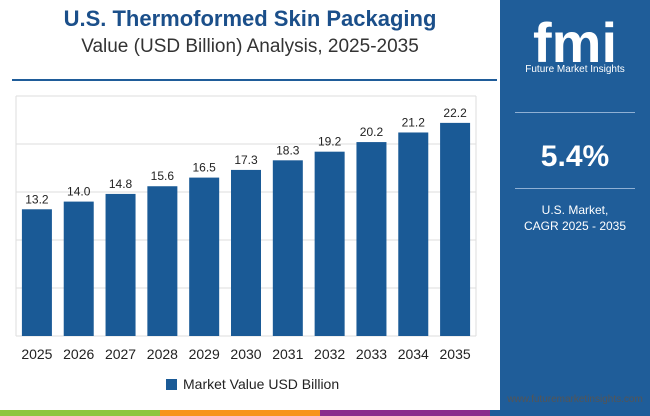 This screenshot has width=650, height=416. Describe the element at coordinates (79, 192) in the screenshot. I see `bar-value-label: 14.0` at that location.